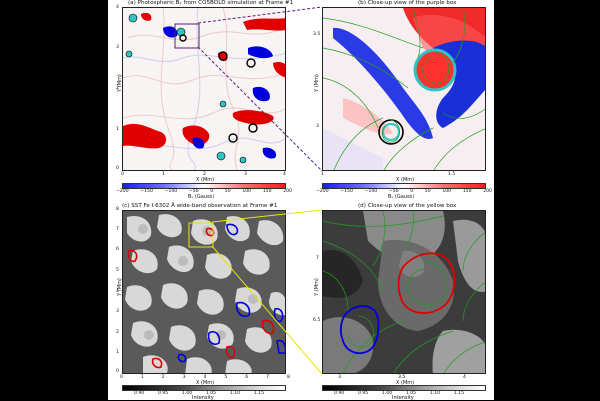 This screenshot has height=401, width=600. What do you see at coordinates (204, 89) in the screenshot?
I see `panel-a-image` at bounding box center [204, 89].